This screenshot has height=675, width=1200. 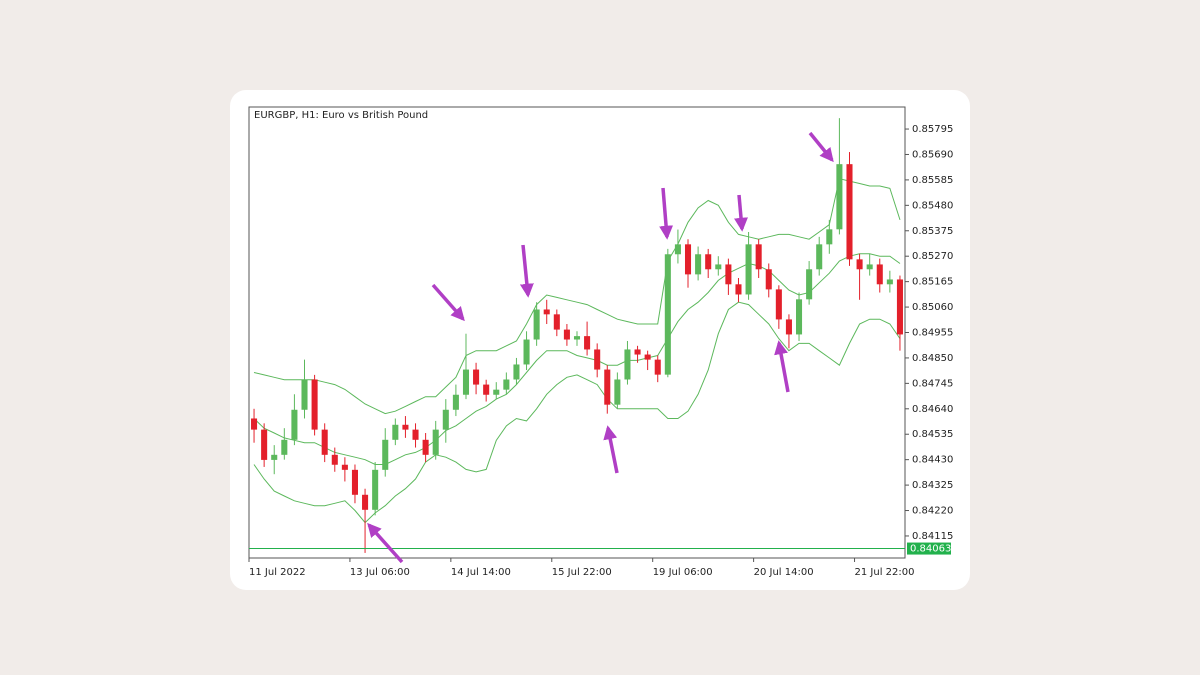 I want to click on y-tick-label: 0.85585, so click(x=932, y=180).